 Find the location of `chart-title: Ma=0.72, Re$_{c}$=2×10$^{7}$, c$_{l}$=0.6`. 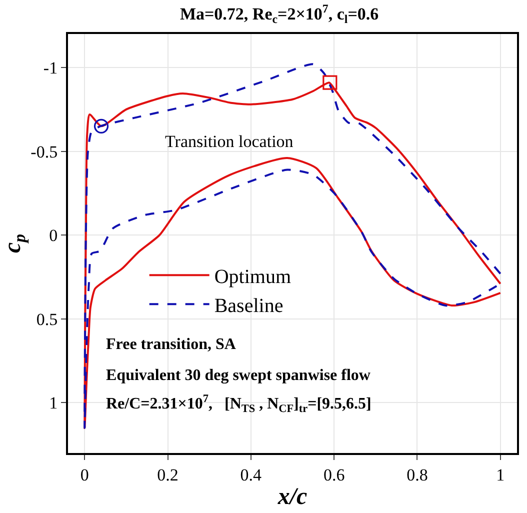

chart-title: Ma=0.72, Re$_{c}$=2×10$^{7}$, c$_{l}$=0.6 is located at coordinates (279, 13).